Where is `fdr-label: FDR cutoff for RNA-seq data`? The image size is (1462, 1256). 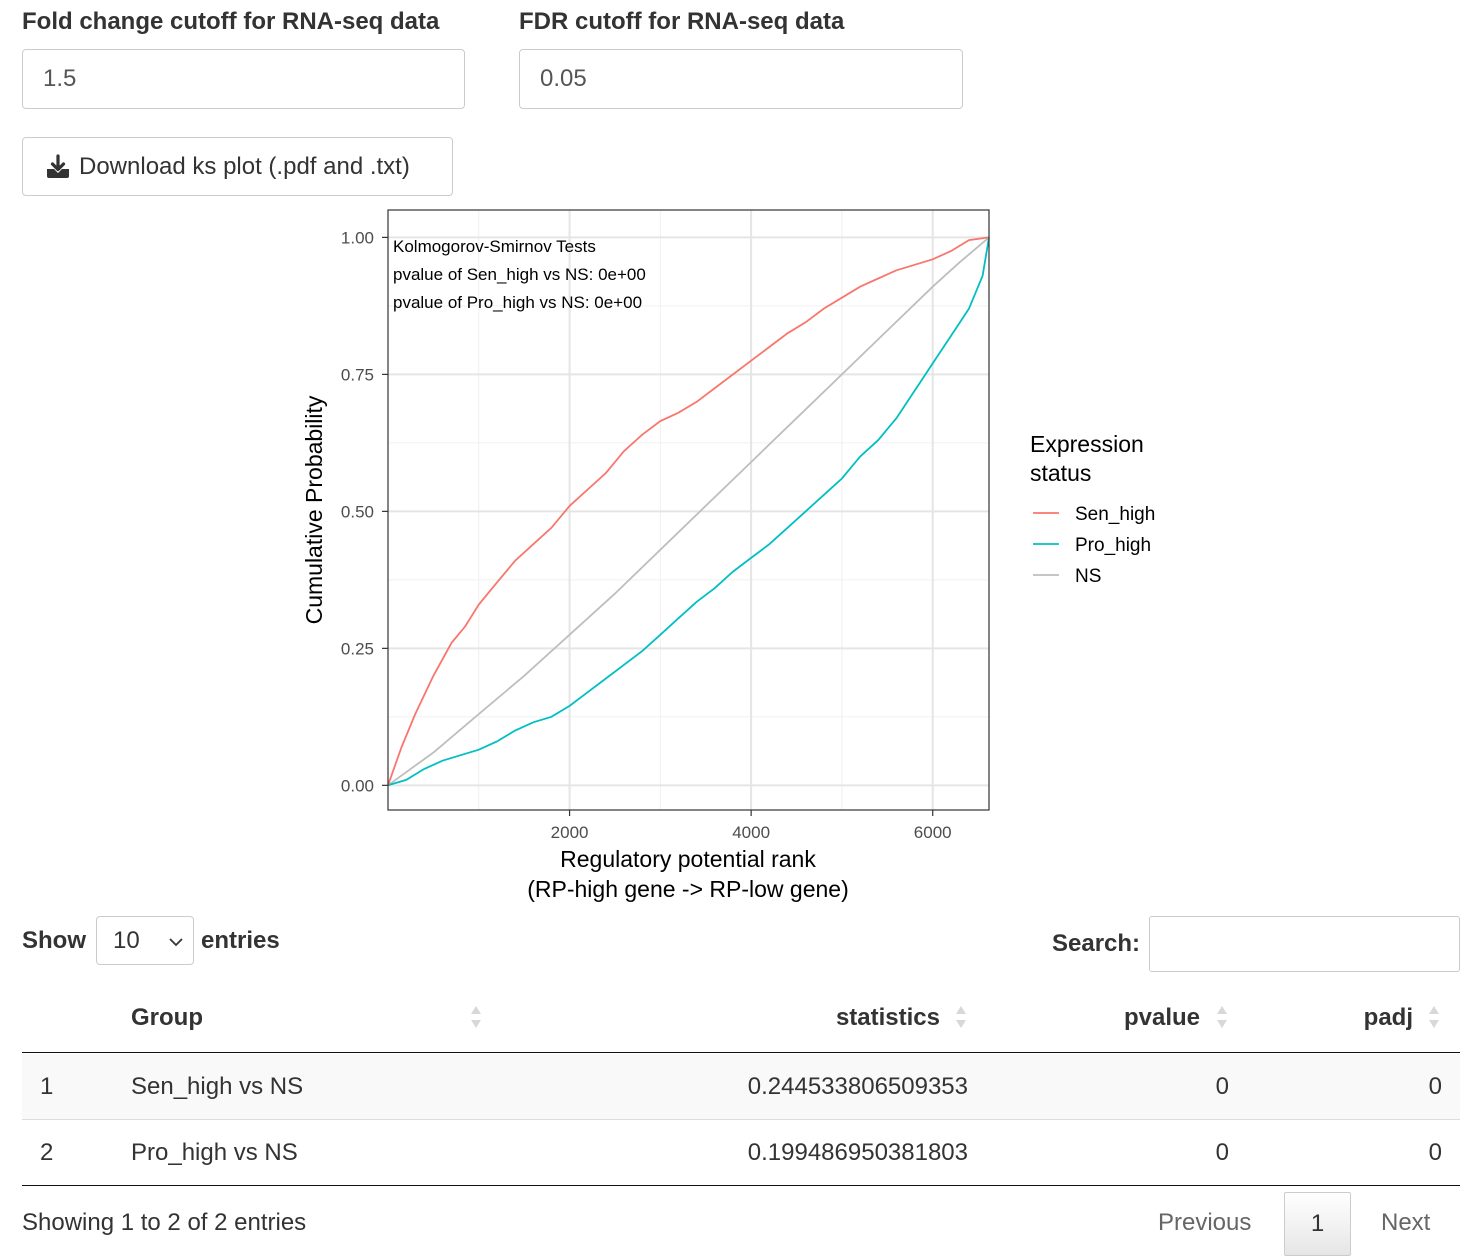 fdr-label: FDR cutoff for RNA-seq data is located at coordinates (682, 21).